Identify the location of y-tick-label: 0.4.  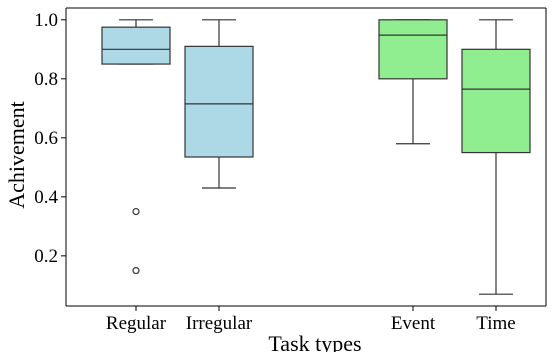
(46, 197).